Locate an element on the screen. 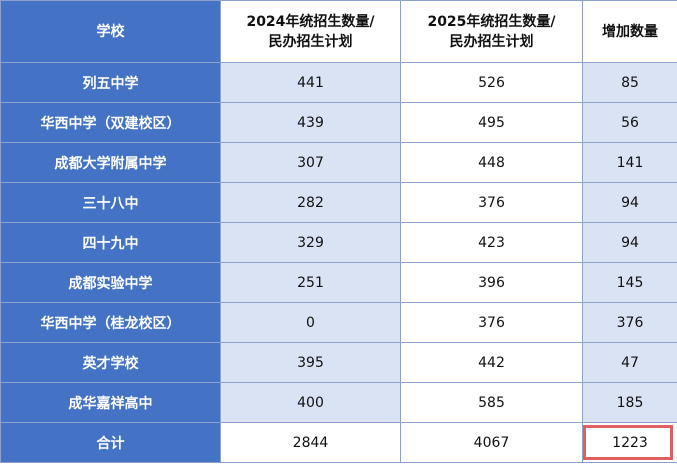 This screenshot has height=468, width=677. value-increase: 56 is located at coordinates (629, 122).